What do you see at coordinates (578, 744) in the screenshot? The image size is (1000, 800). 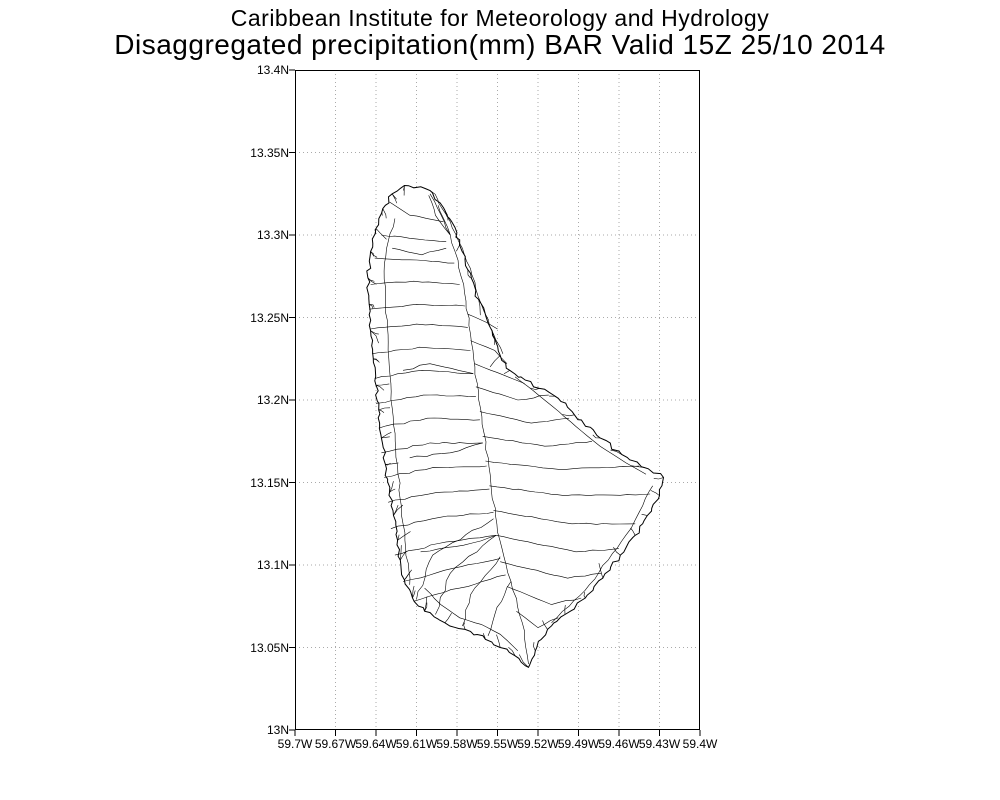 I see `lon-tick-label: 59.49W` at bounding box center [578, 744].